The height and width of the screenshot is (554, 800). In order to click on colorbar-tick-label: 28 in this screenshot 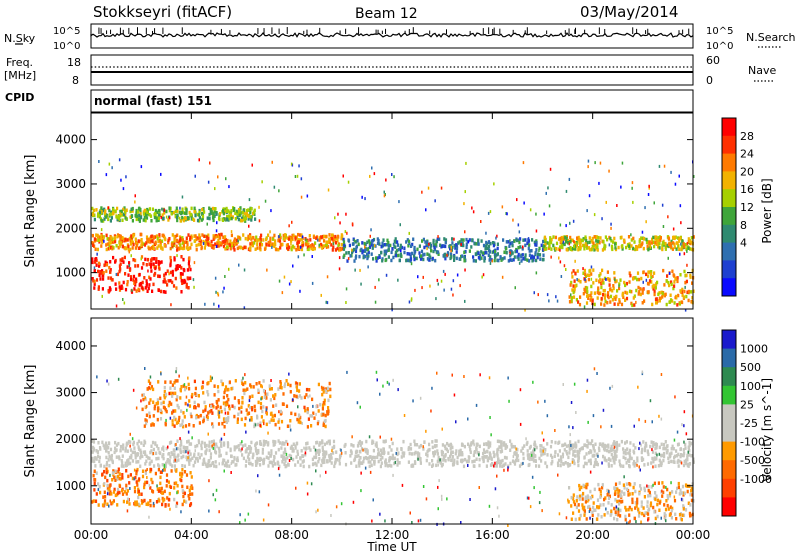, I will do `click(747, 136)`.